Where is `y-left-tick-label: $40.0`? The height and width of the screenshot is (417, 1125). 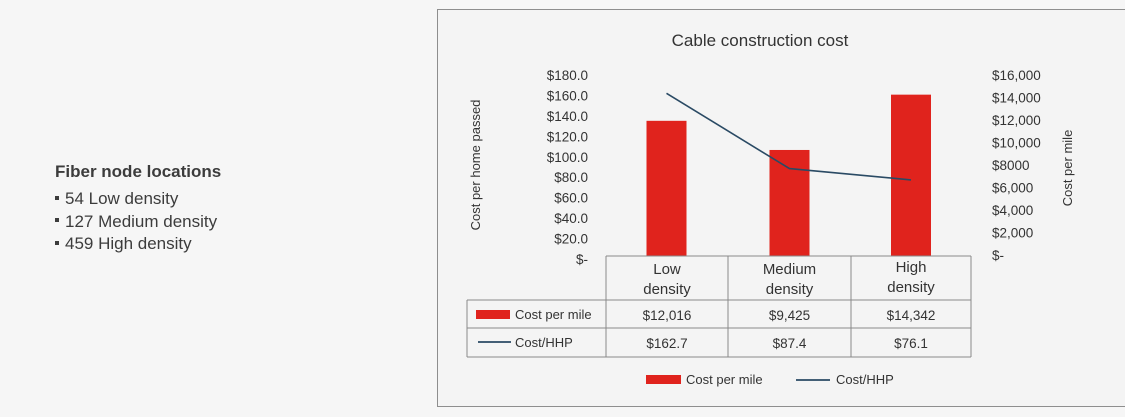
y-left-tick-label: $40.0 is located at coordinates (571, 218).